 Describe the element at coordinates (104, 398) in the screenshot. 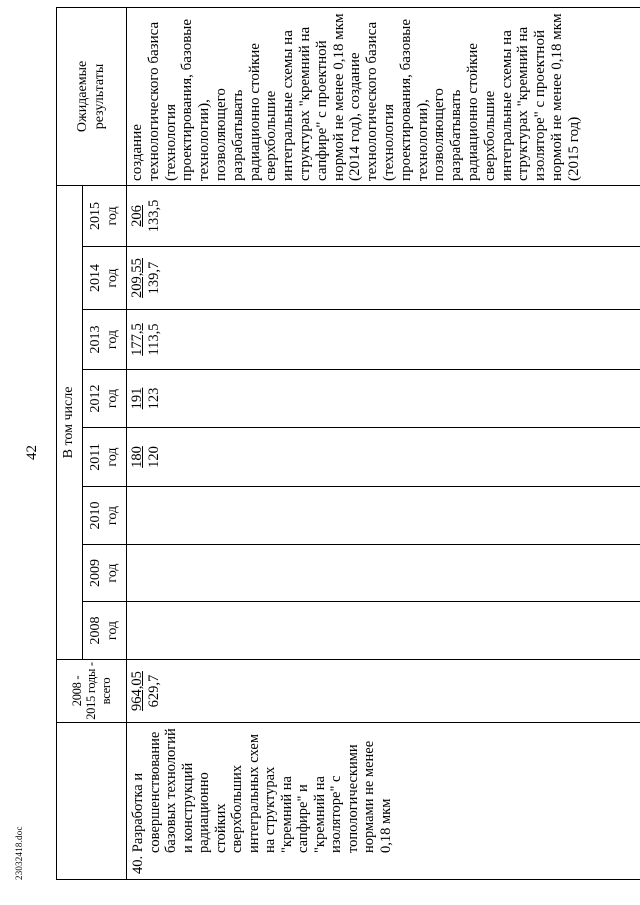

I see `header-year-2012: 2012 год` at that location.